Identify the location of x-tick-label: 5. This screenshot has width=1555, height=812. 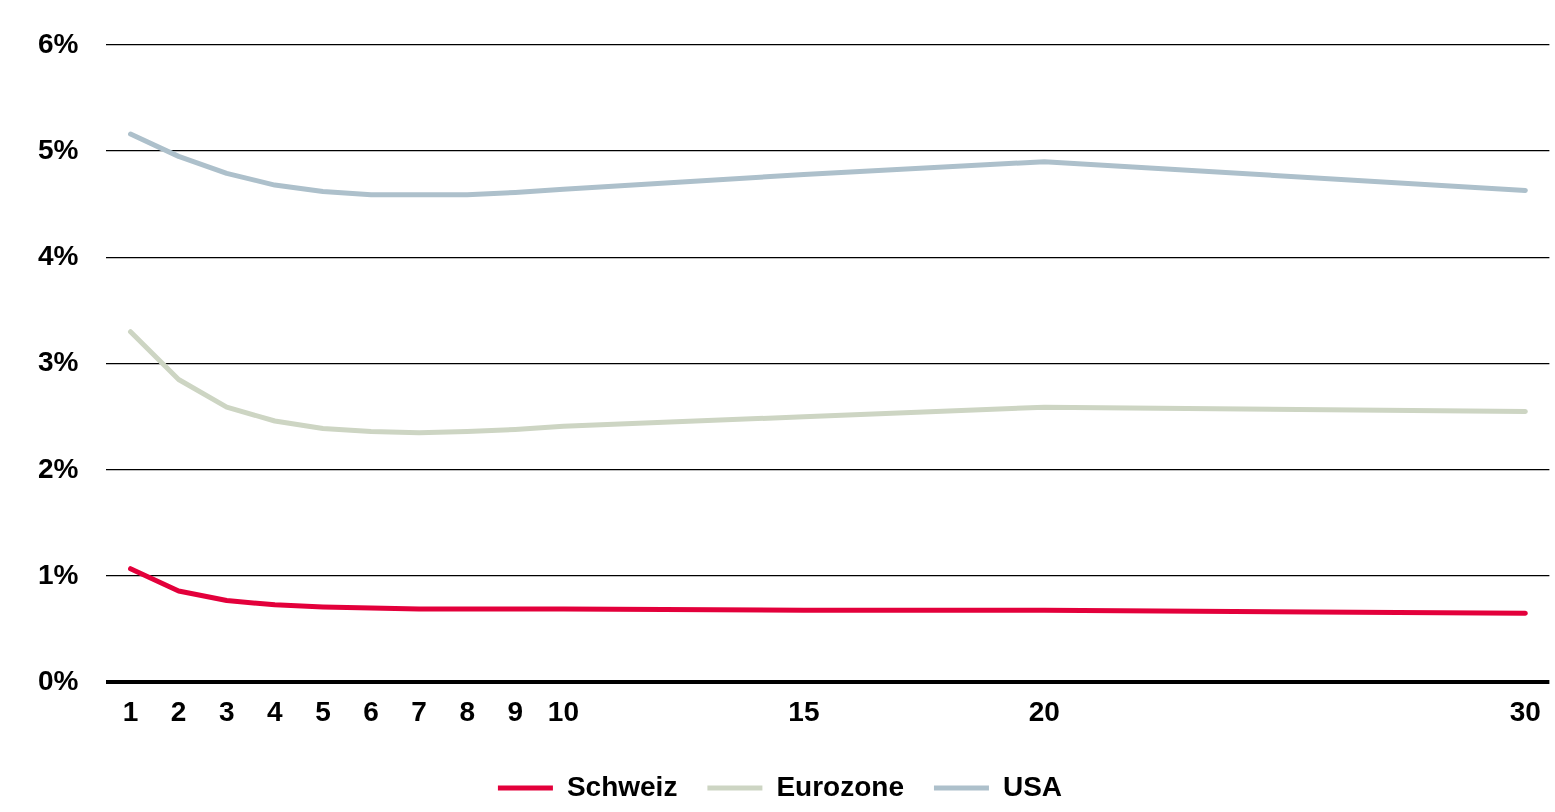
(323, 711).